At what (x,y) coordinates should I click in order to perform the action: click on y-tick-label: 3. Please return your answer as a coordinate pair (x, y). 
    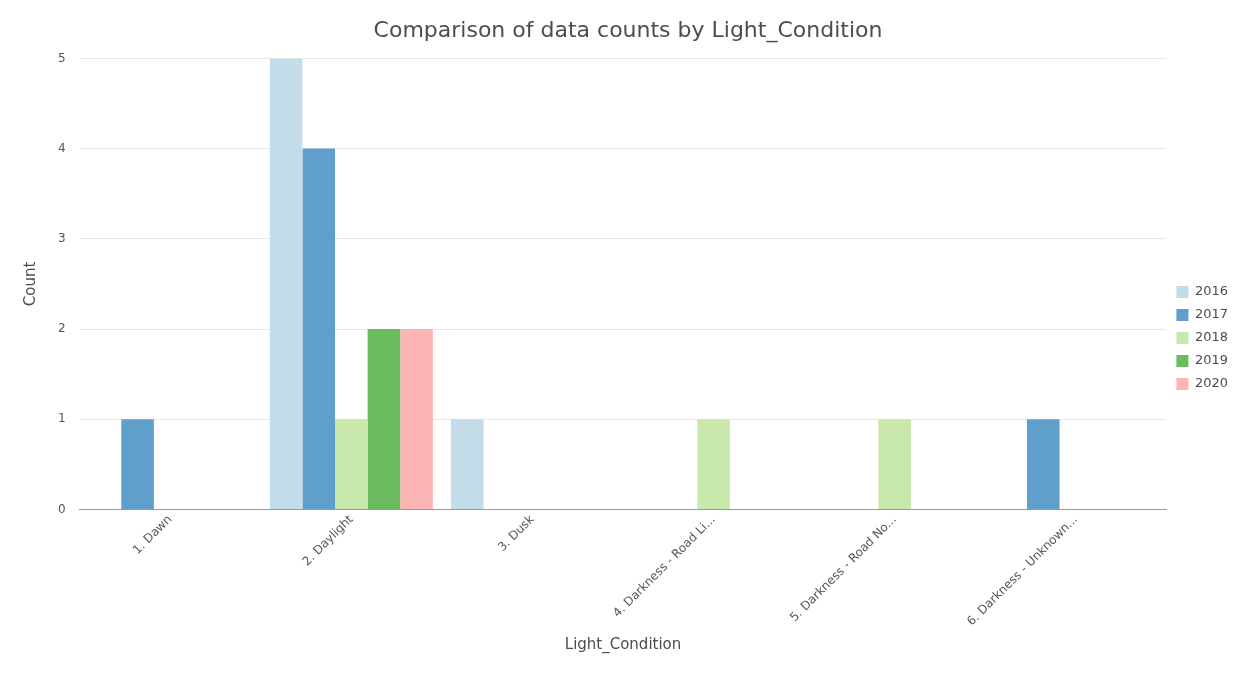
    Looking at the image, I should click on (61, 237).